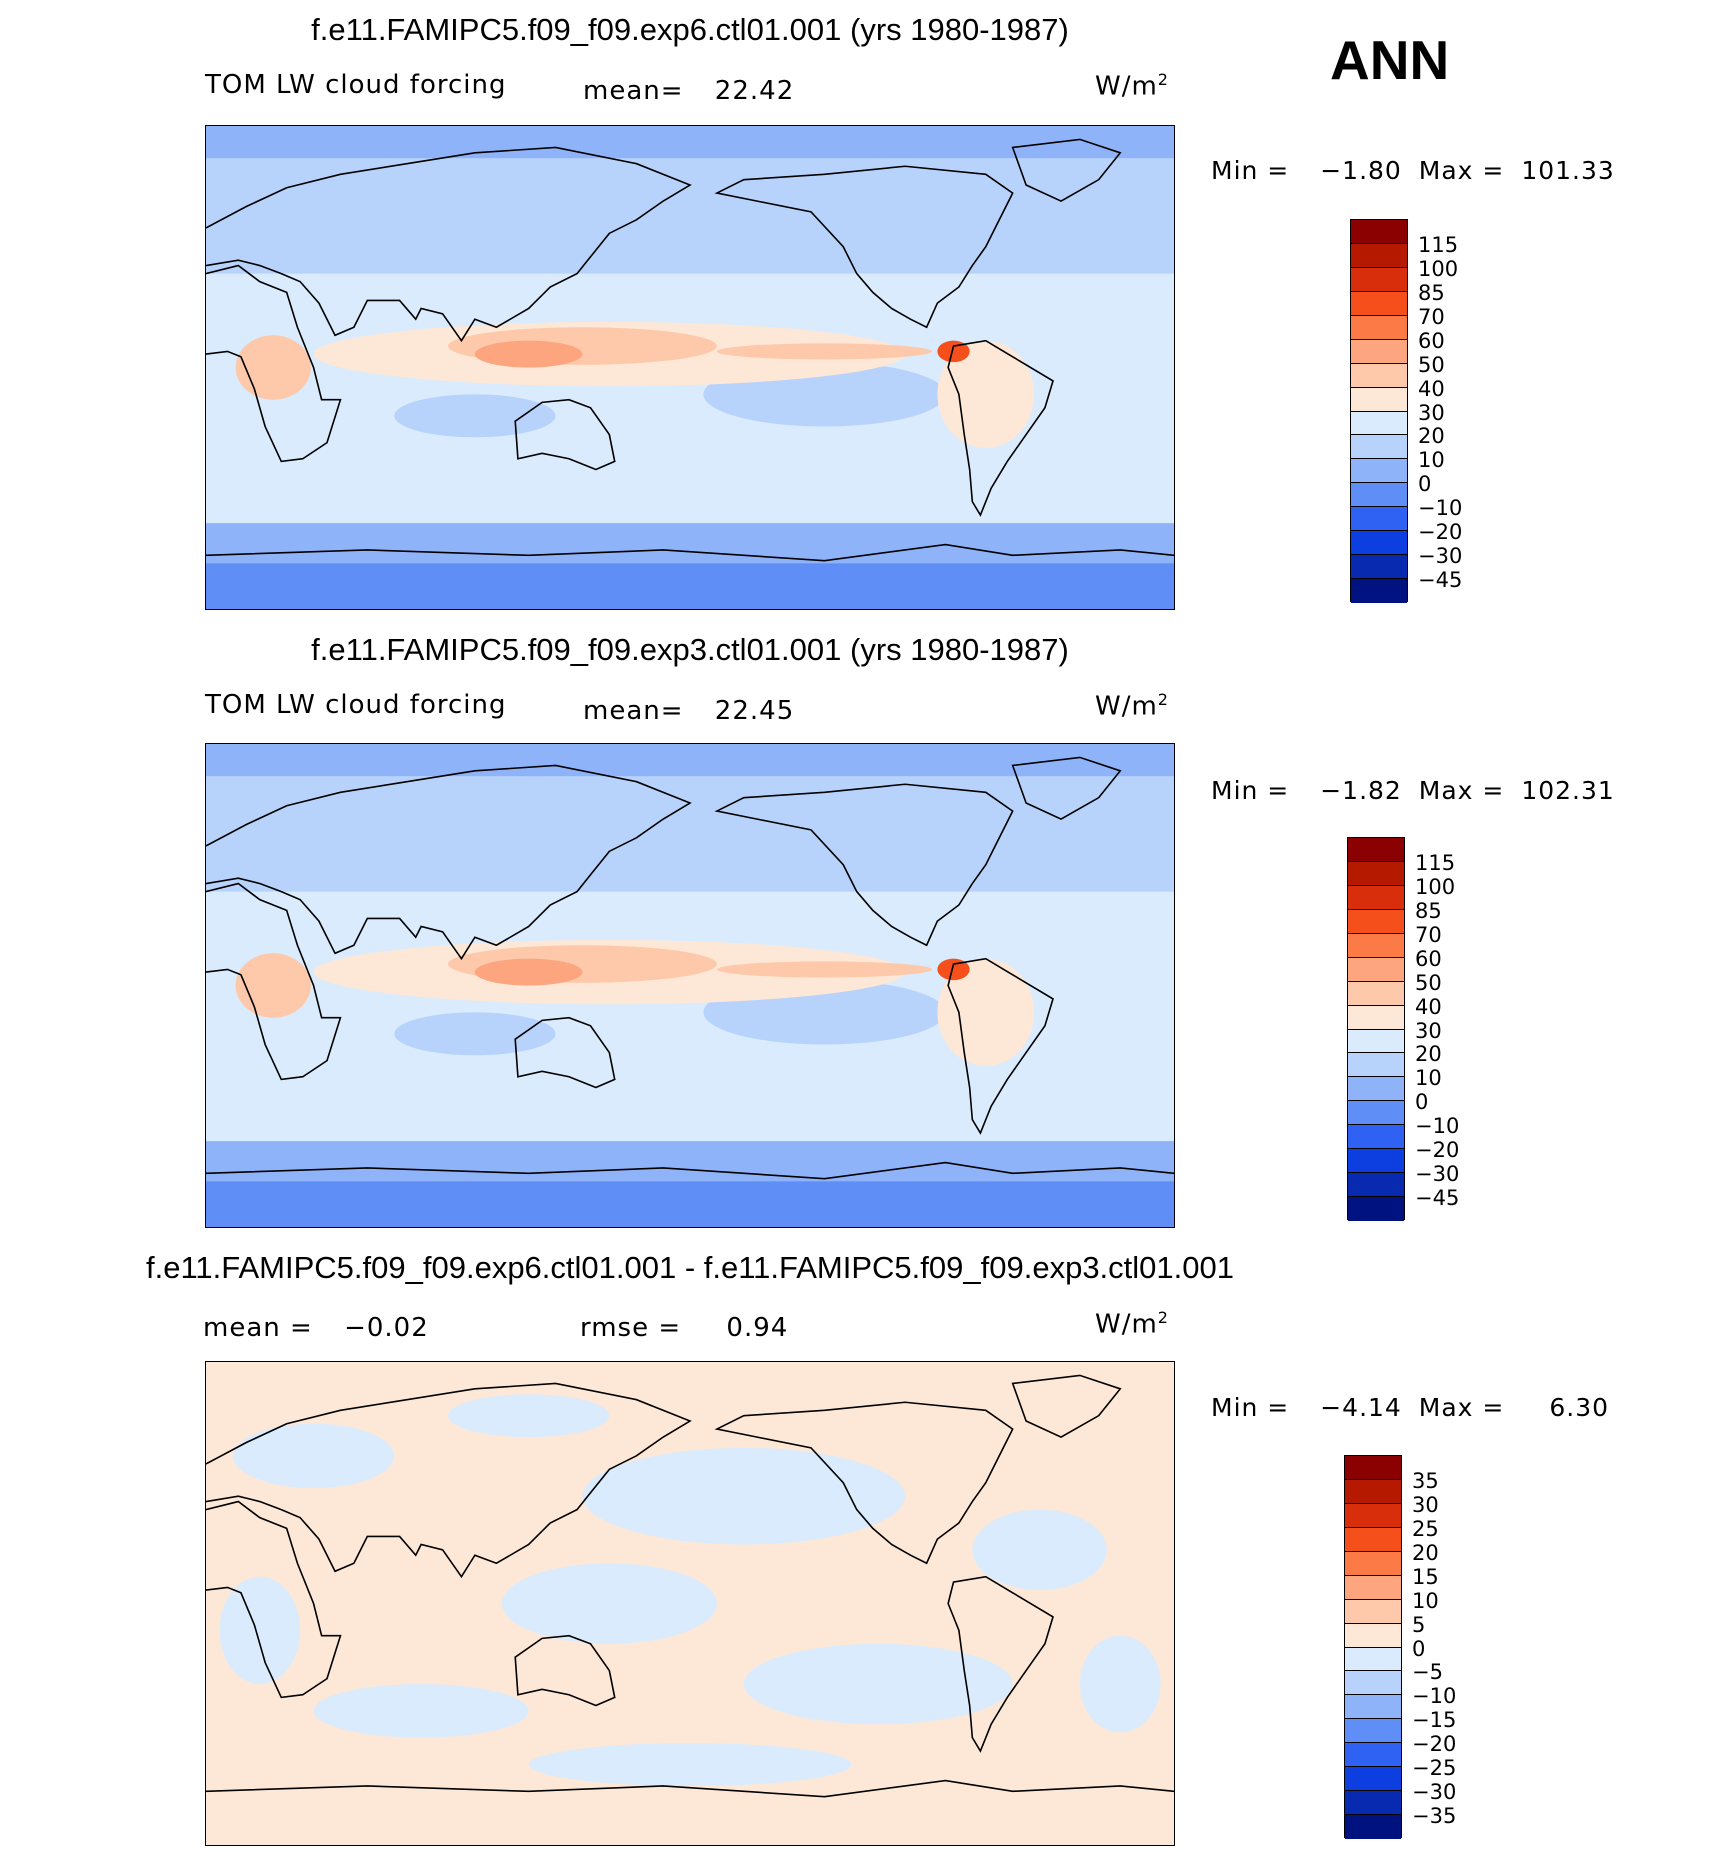 The width and height of the screenshot is (1710, 1852). What do you see at coordinates (757, 1328) in the screenshot?
I see `rmse-value: 0.94` at bounding box center [757, 1328].